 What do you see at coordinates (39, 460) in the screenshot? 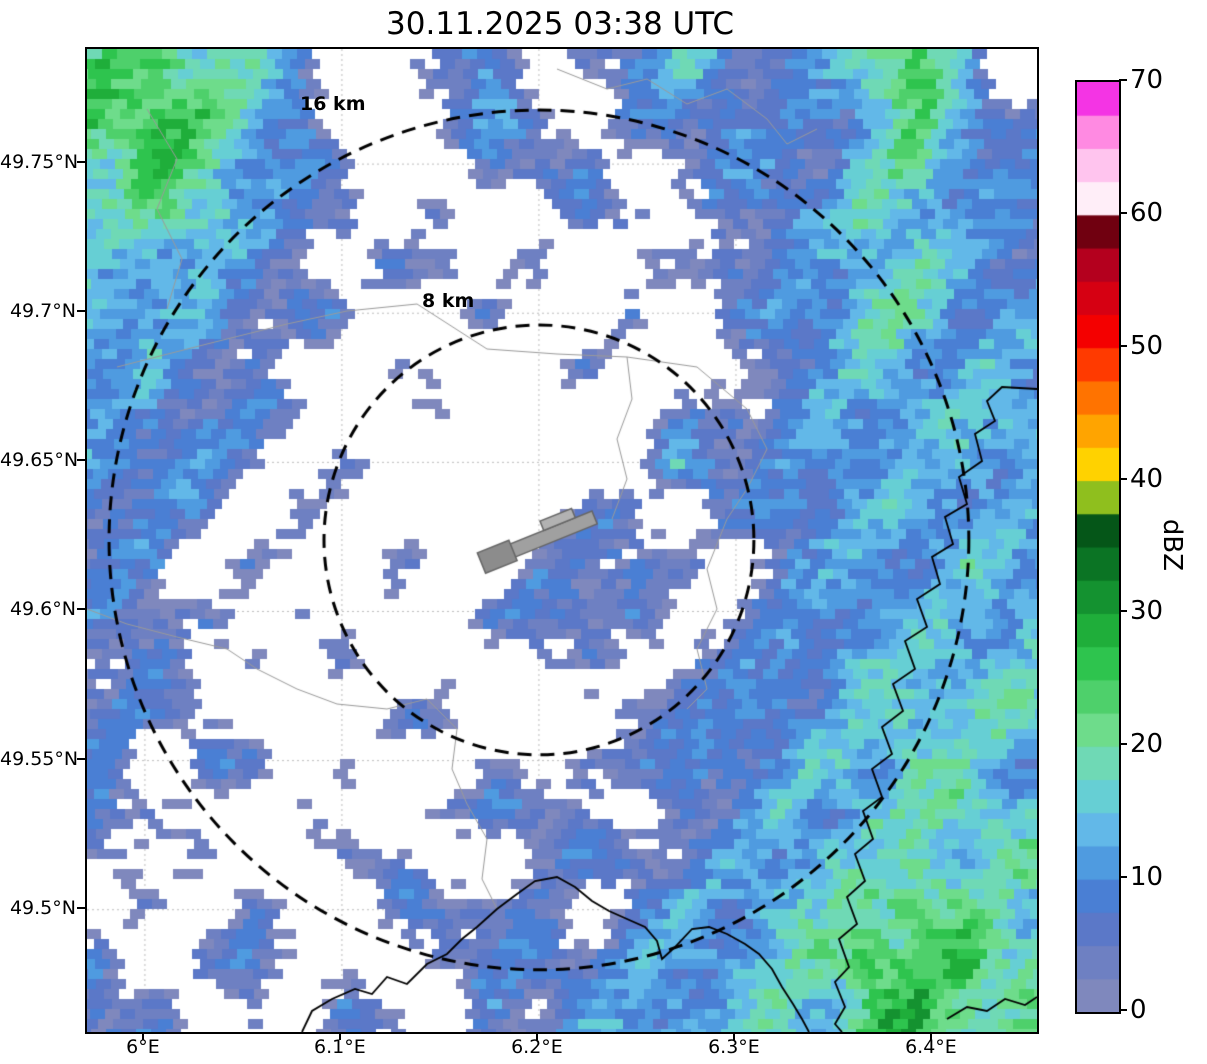
I see `y-tick-label: 49.65°N` at bounding box center [39, 460].